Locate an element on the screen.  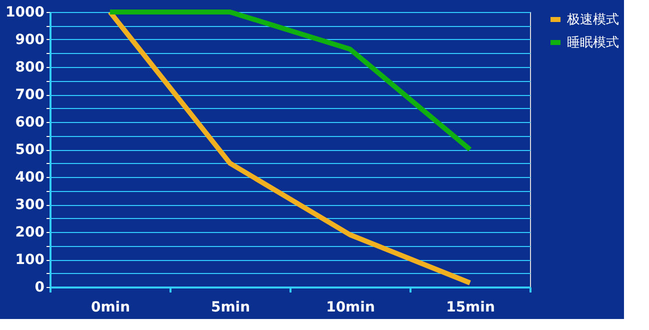
y-tick-label: 700 is located at coordinates (30, 95).